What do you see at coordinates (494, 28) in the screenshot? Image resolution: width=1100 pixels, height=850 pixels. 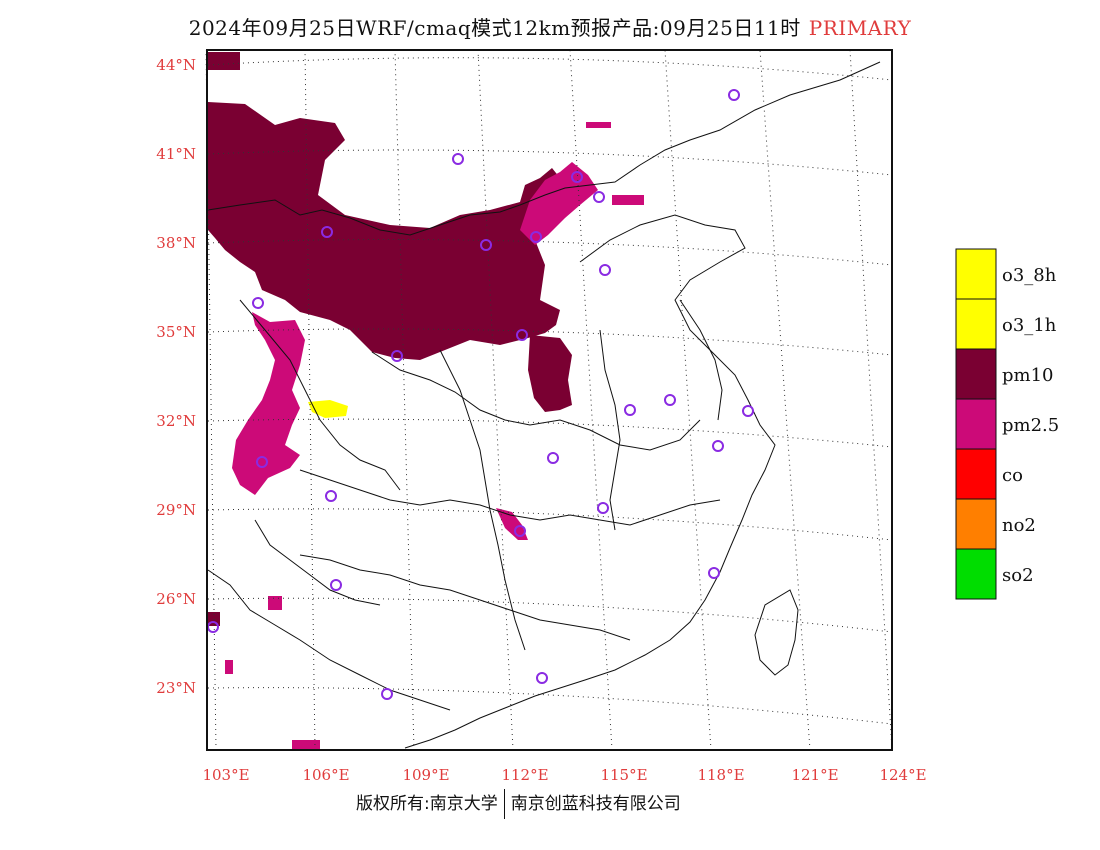 I see `title-text: 2024年09月25日WRF/cmaq模式12km预报产品:09月25日11时` at bounding box center [494, 28].